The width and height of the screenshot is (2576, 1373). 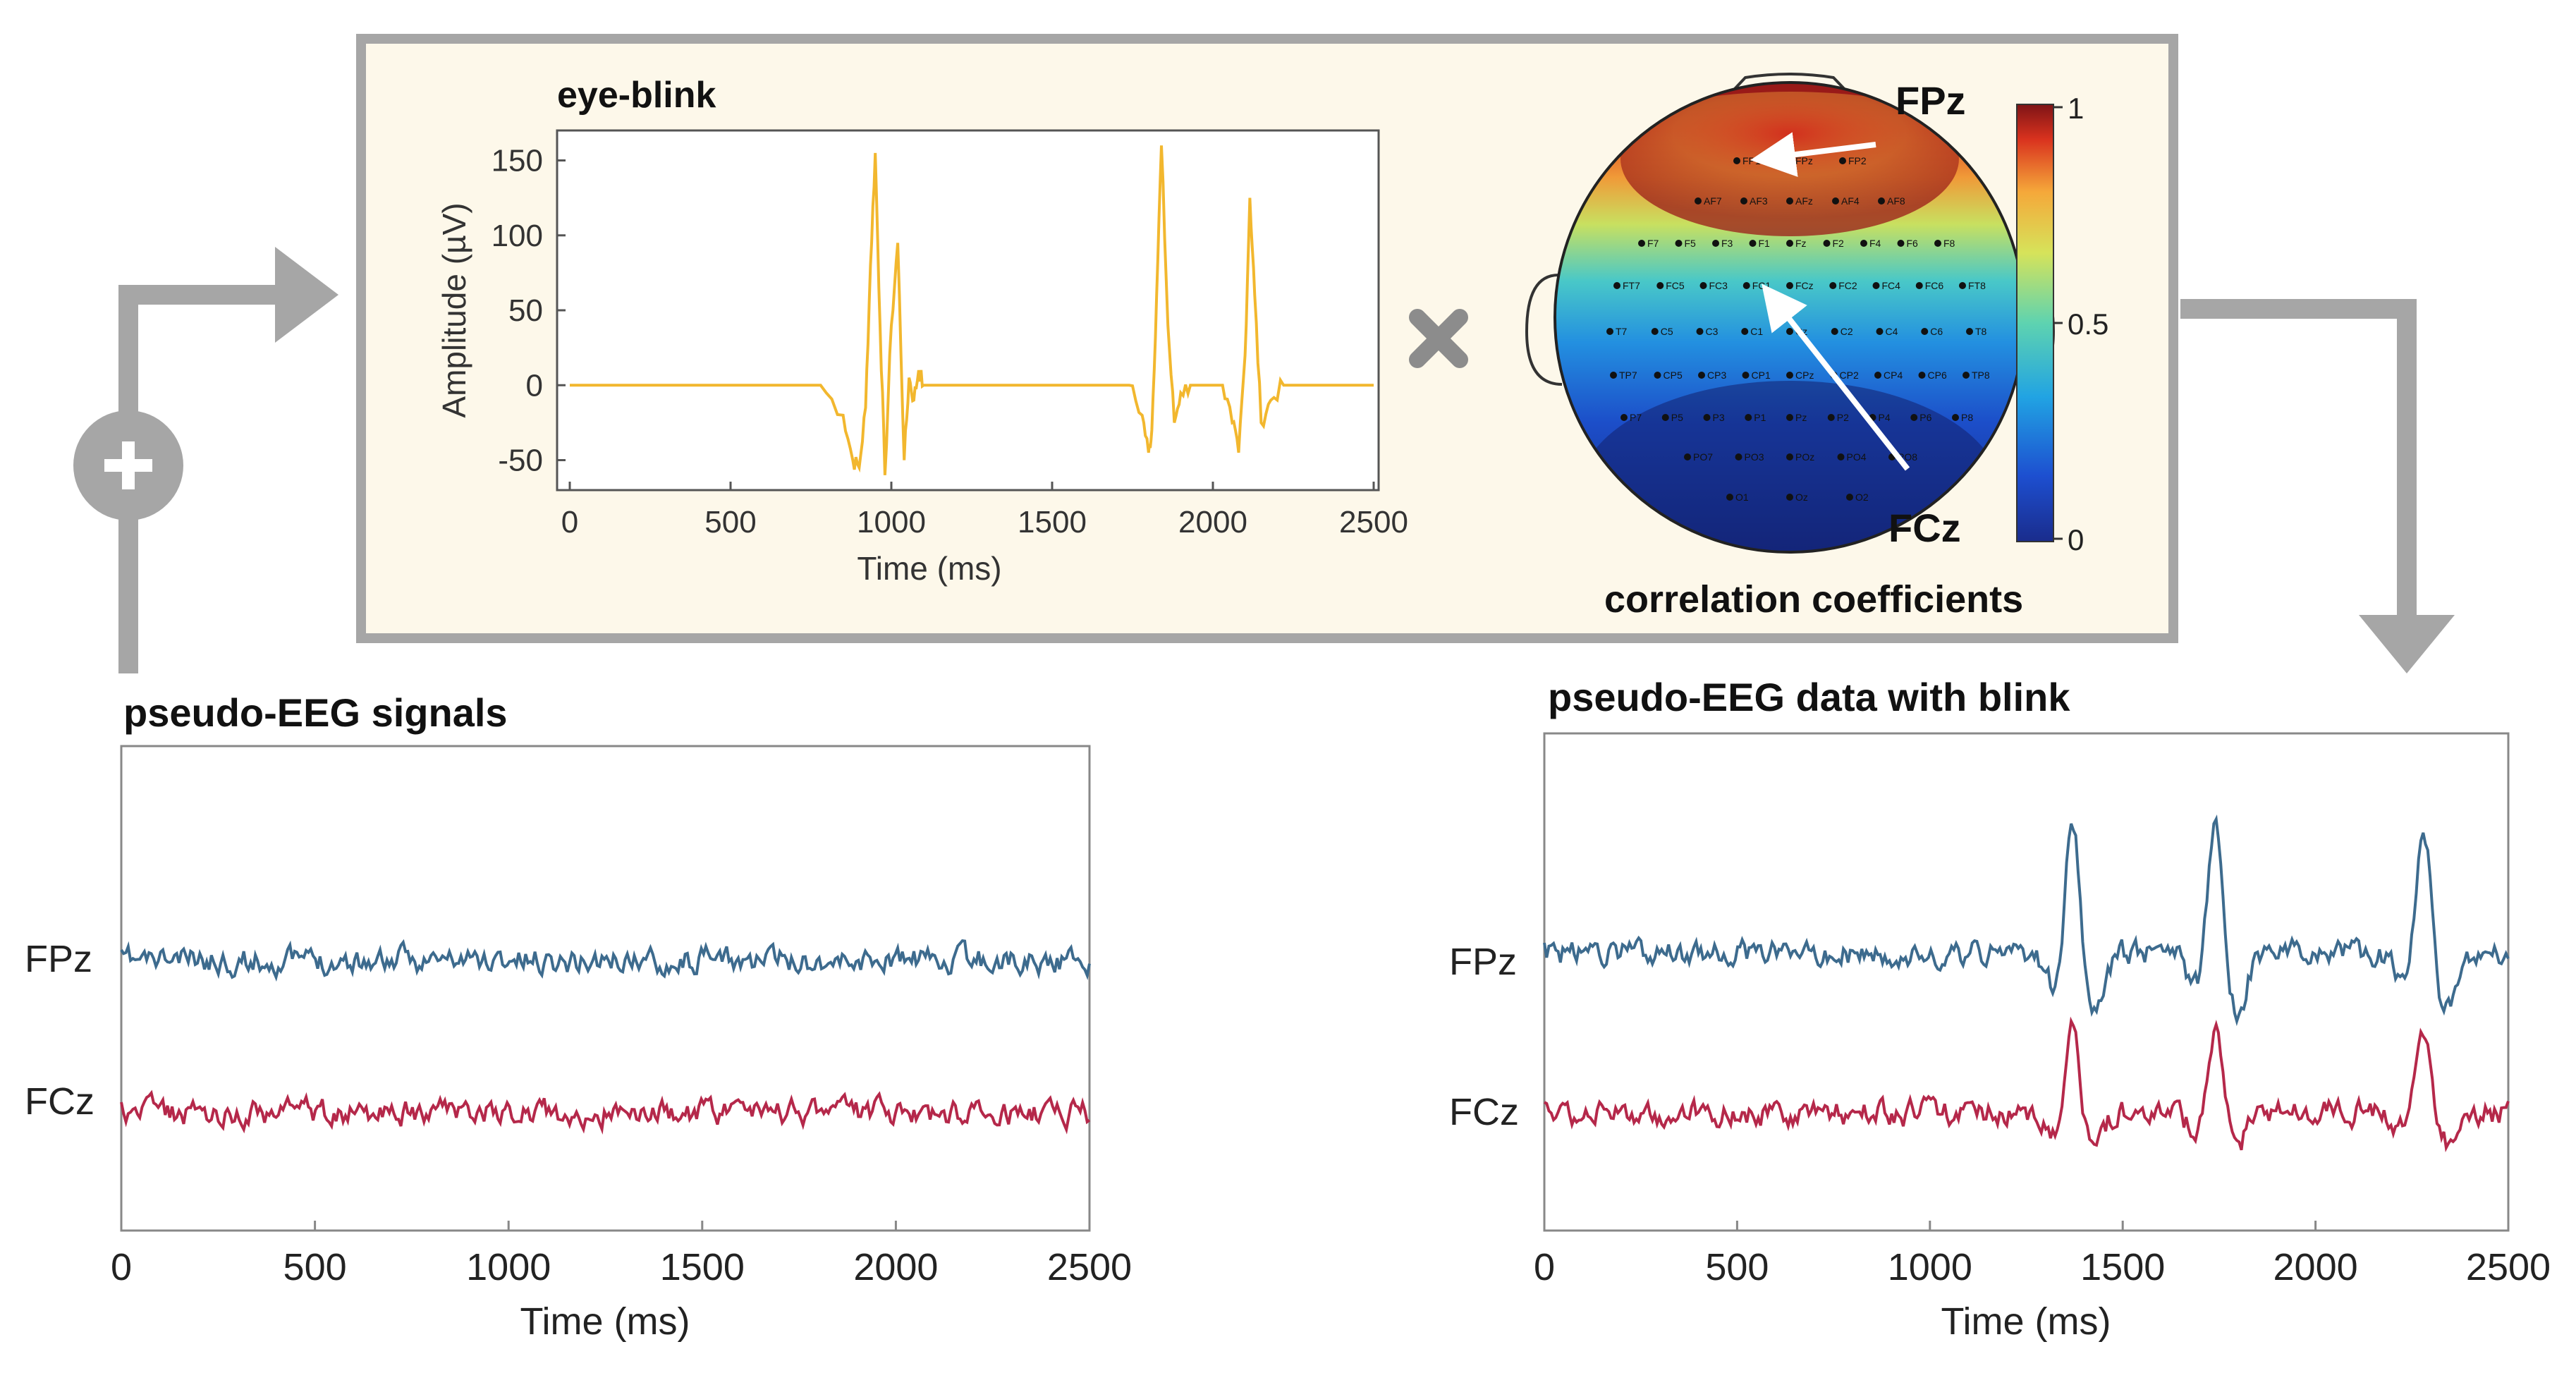 I want to click on left-panel-title: pseudo-EEG signals, so click(x=316, y=712).